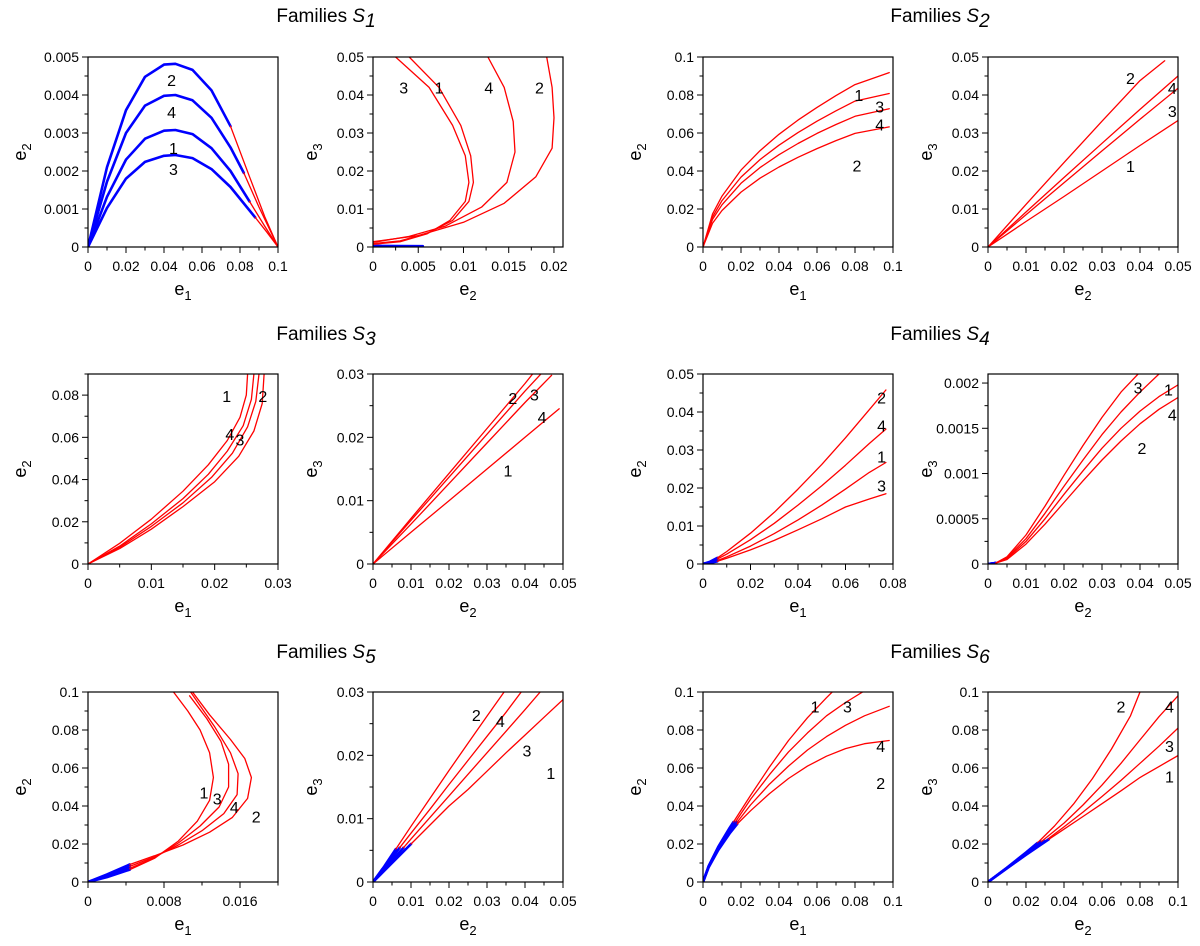 This screenshot has height=946, width=1200. What do you see at coordinates (940, 655) in the screenshot?
I see `group-title-6: Families S6` at bounding box center [940, 655].